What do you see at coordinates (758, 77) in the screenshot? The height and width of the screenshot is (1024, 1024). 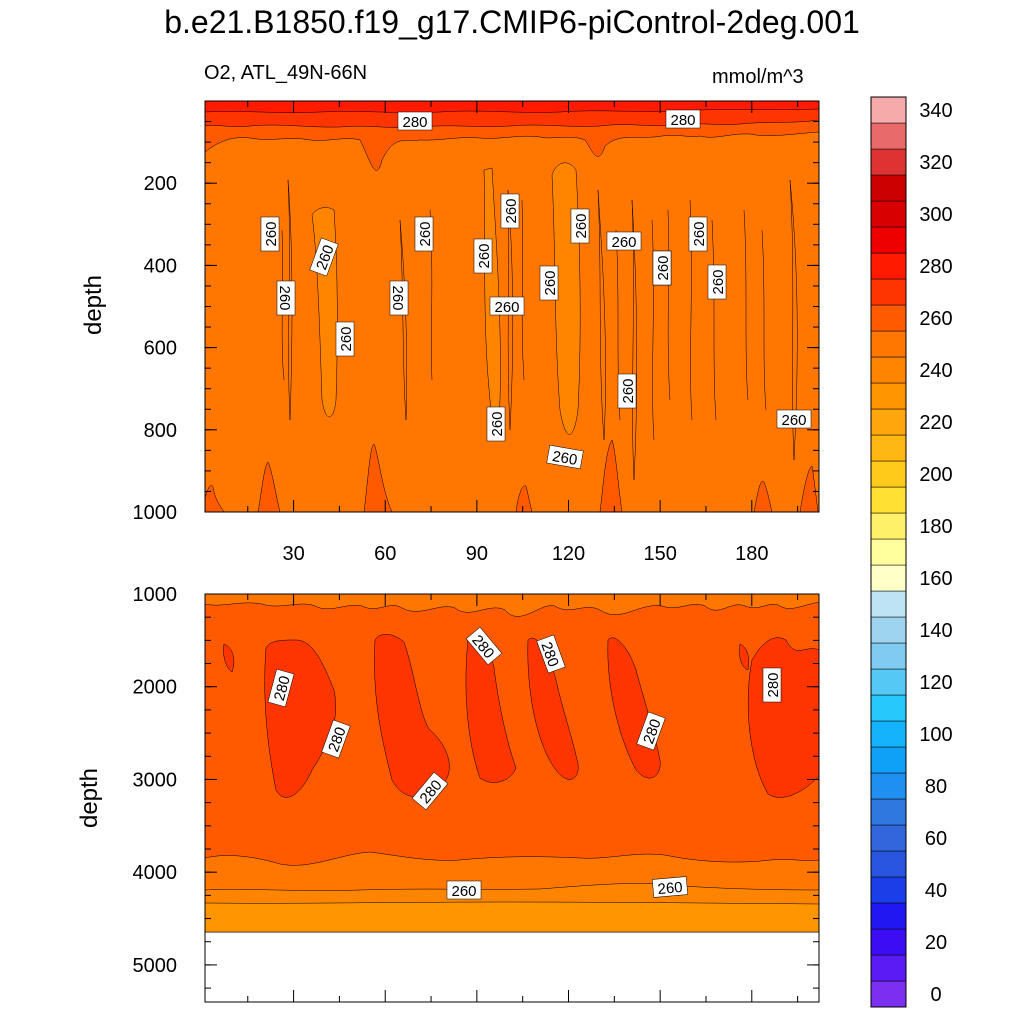 I see `units-label: mmol/m^3` at bounding box center [758, 77].